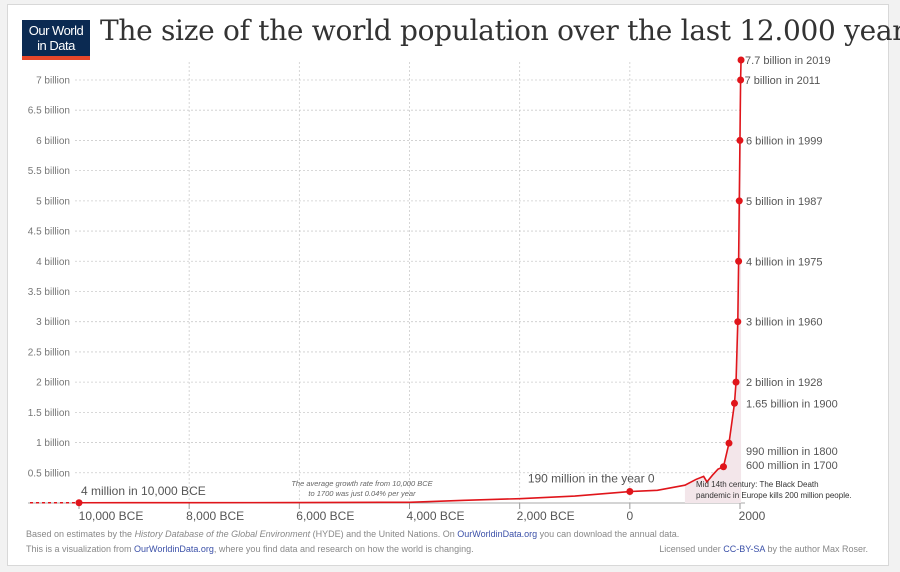  I want to click on y-tick-label: 5 billion, so click(53, 201).